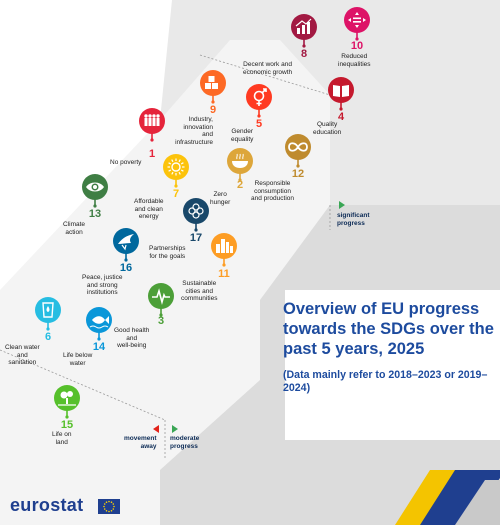  I want to click on sdg-label-16: Peace, justice and strong institutions, so click(102, 285).